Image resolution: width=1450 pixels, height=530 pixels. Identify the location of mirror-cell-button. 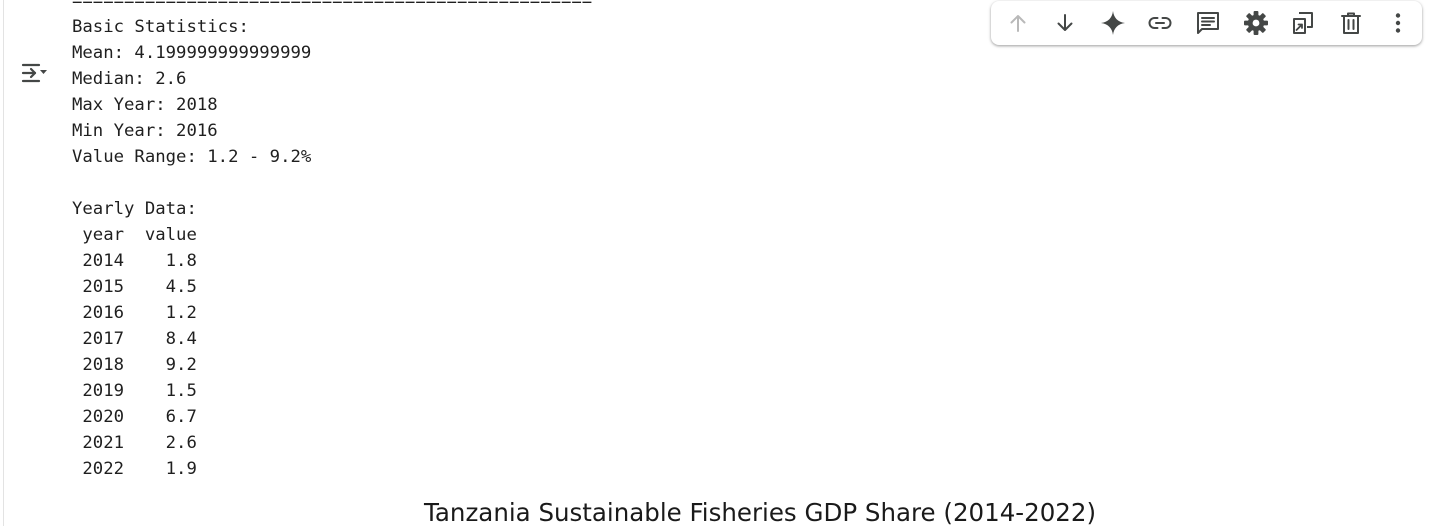
(1303, 23).